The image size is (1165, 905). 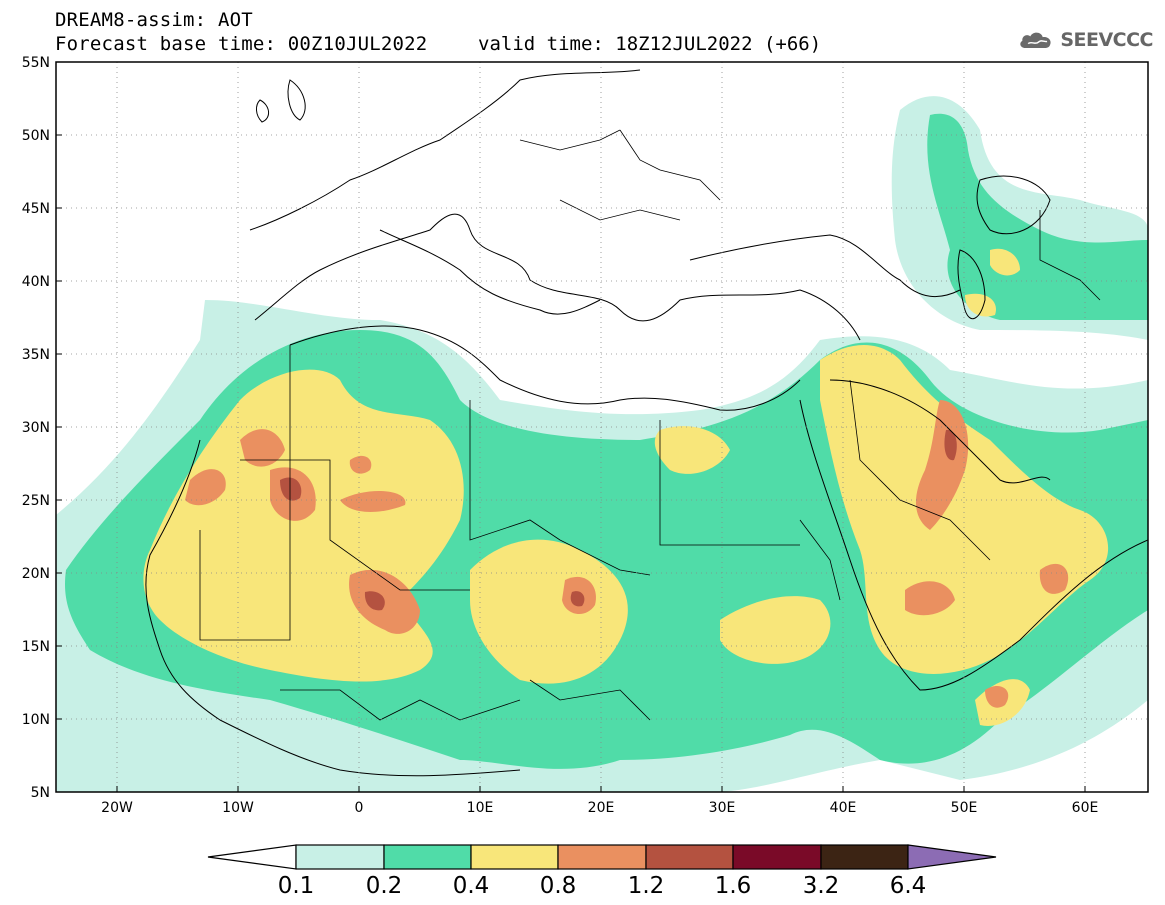 What do you see at coordinates (618, 520) in the screenshot?
I see `aot-level-1.2` at bounding box center [618, 520].